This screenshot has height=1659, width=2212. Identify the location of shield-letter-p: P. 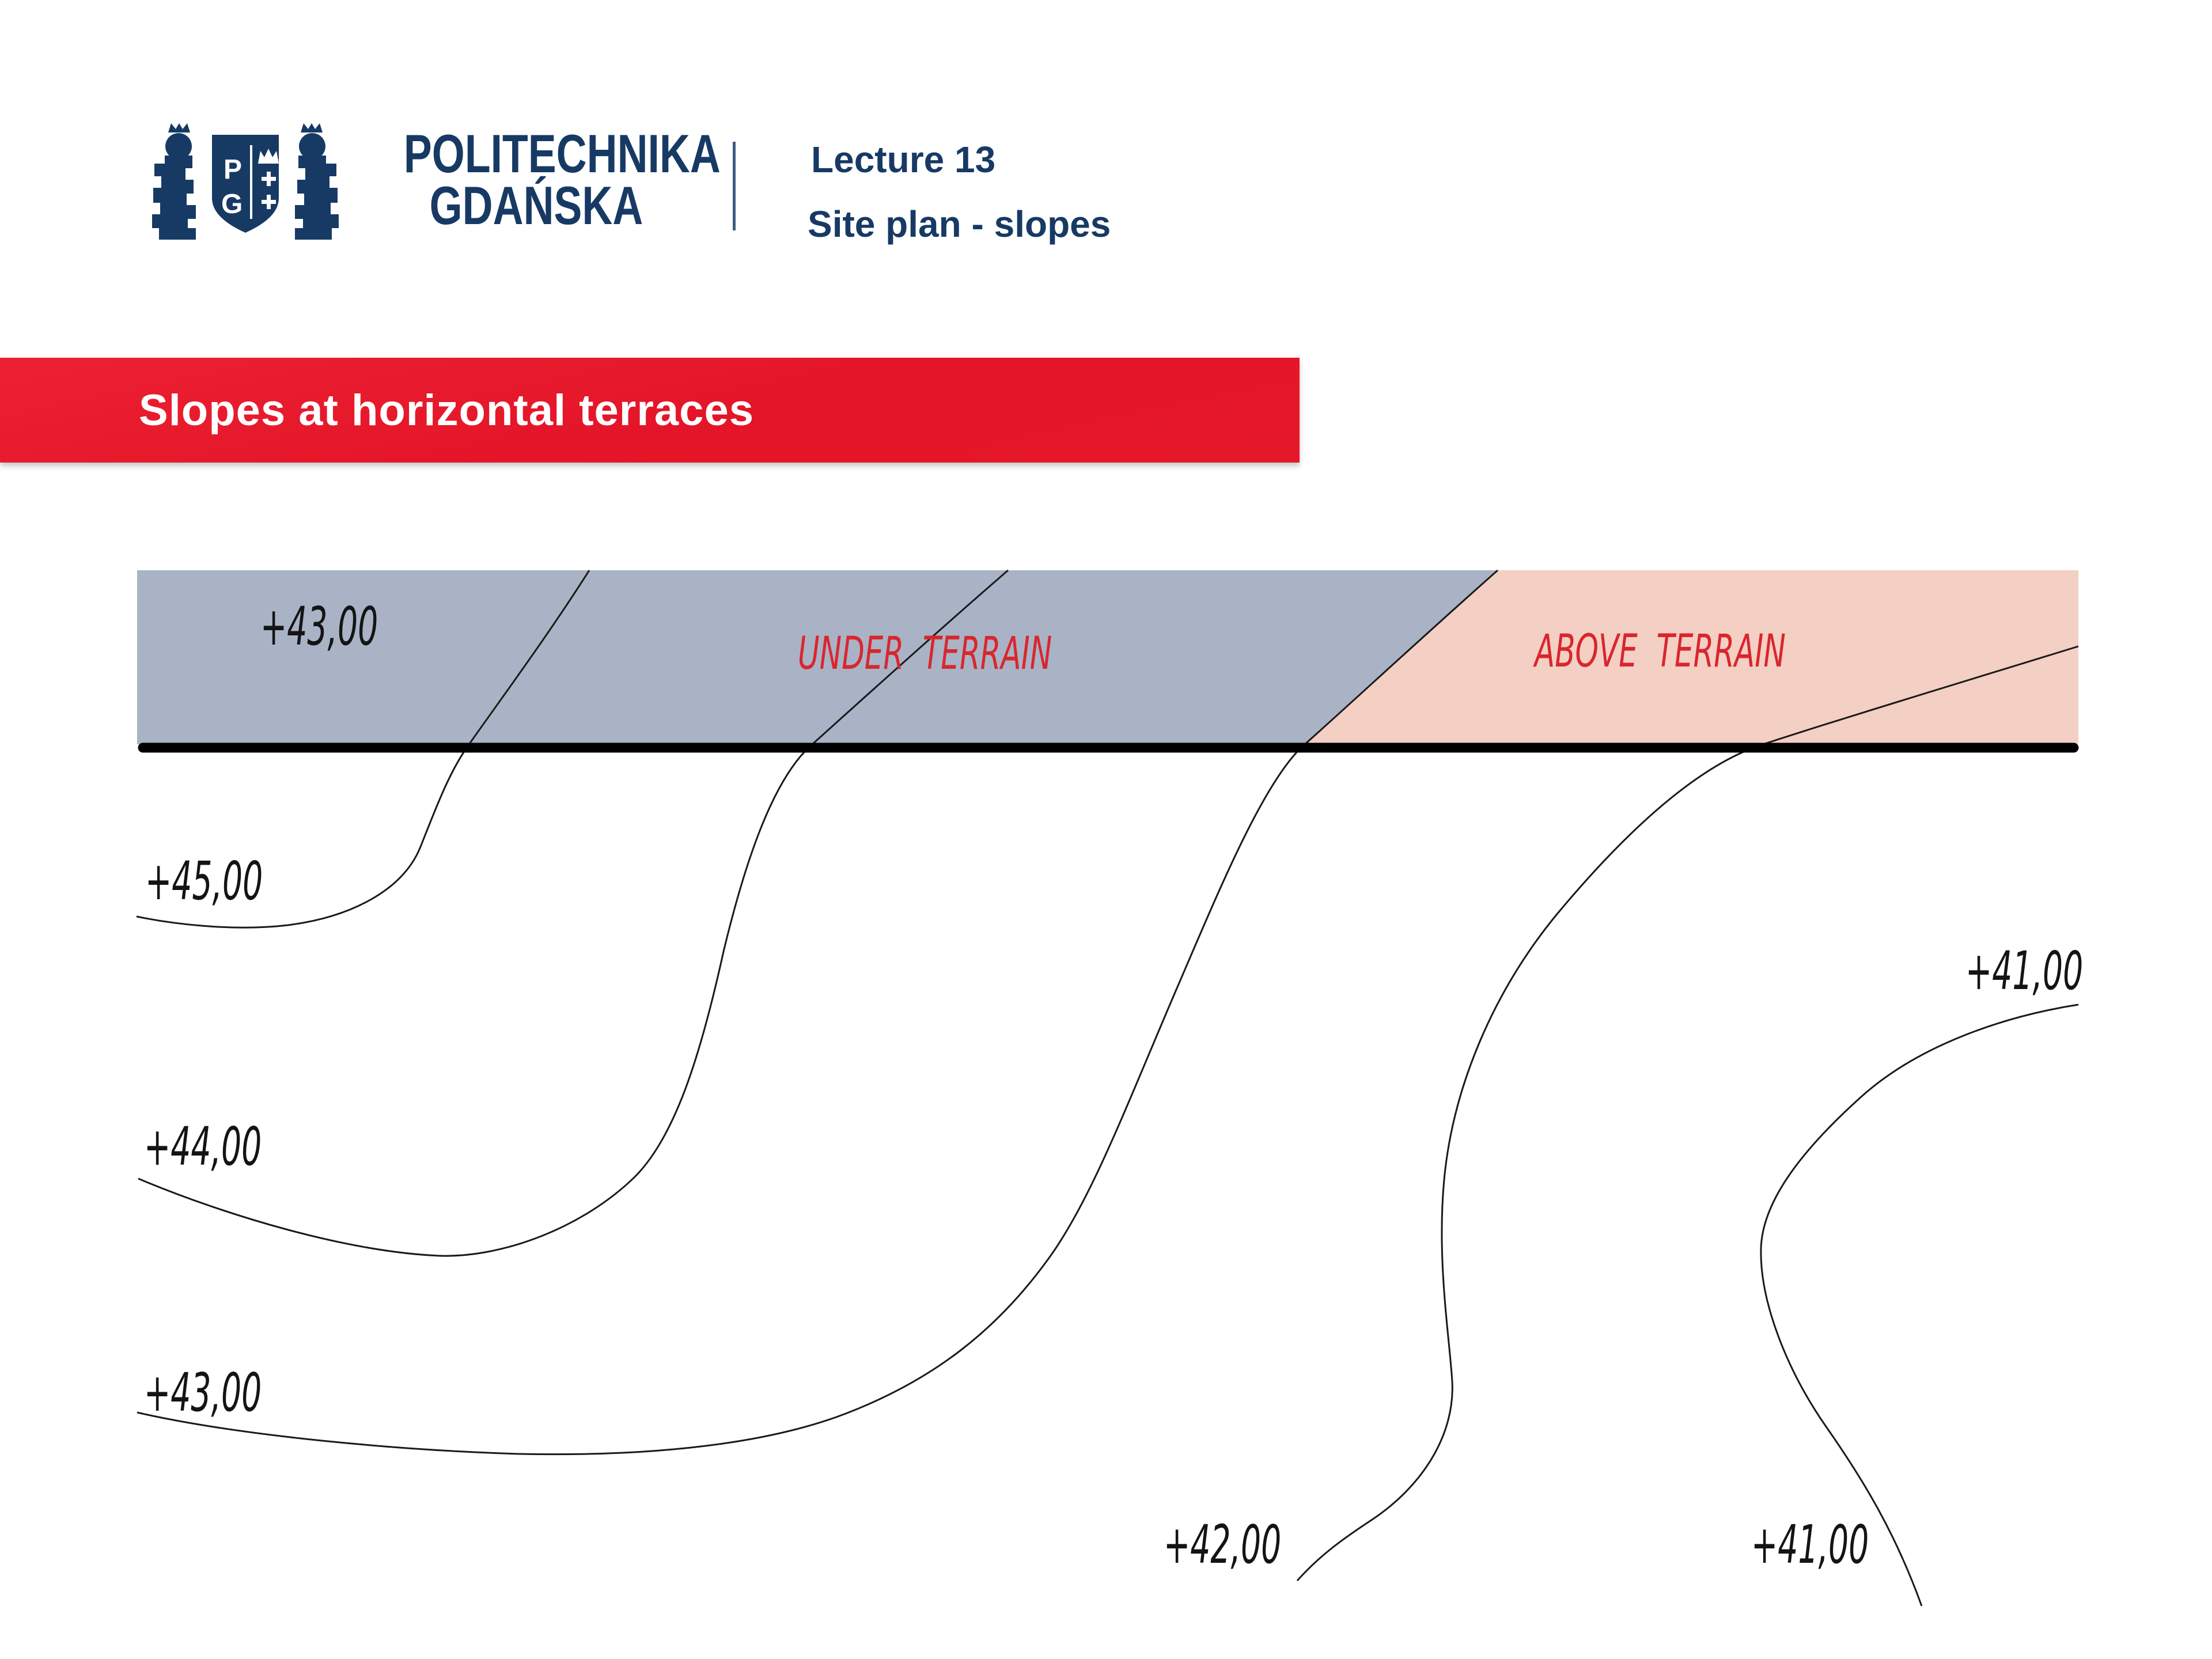
(233, 169).